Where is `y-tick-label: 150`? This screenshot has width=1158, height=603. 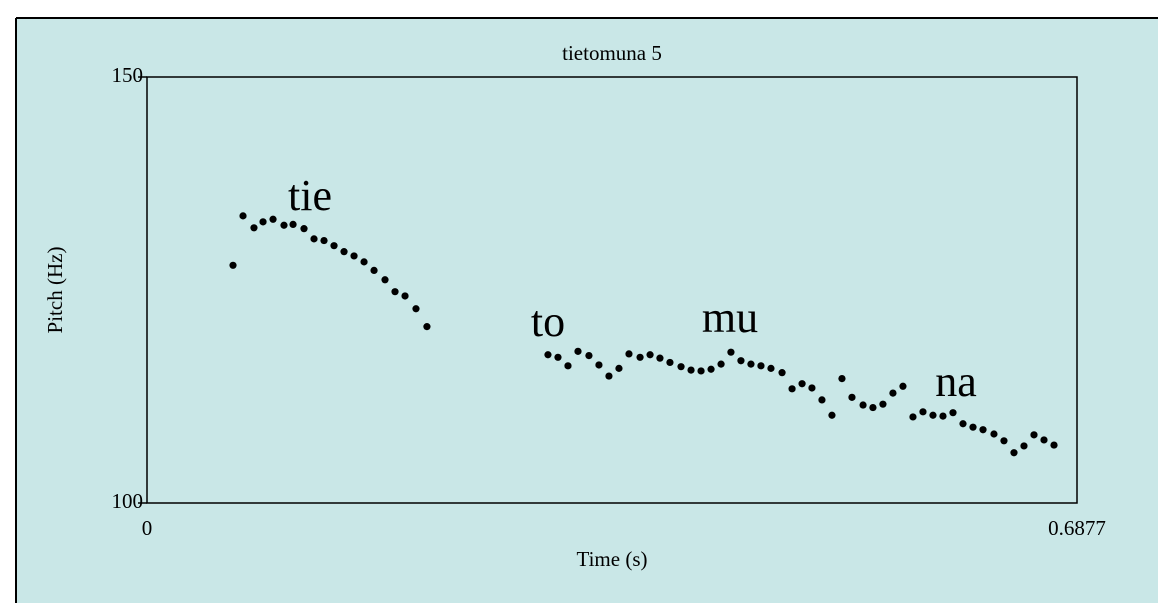
y-tick-label: 150 is located at coordinates (128, 75).